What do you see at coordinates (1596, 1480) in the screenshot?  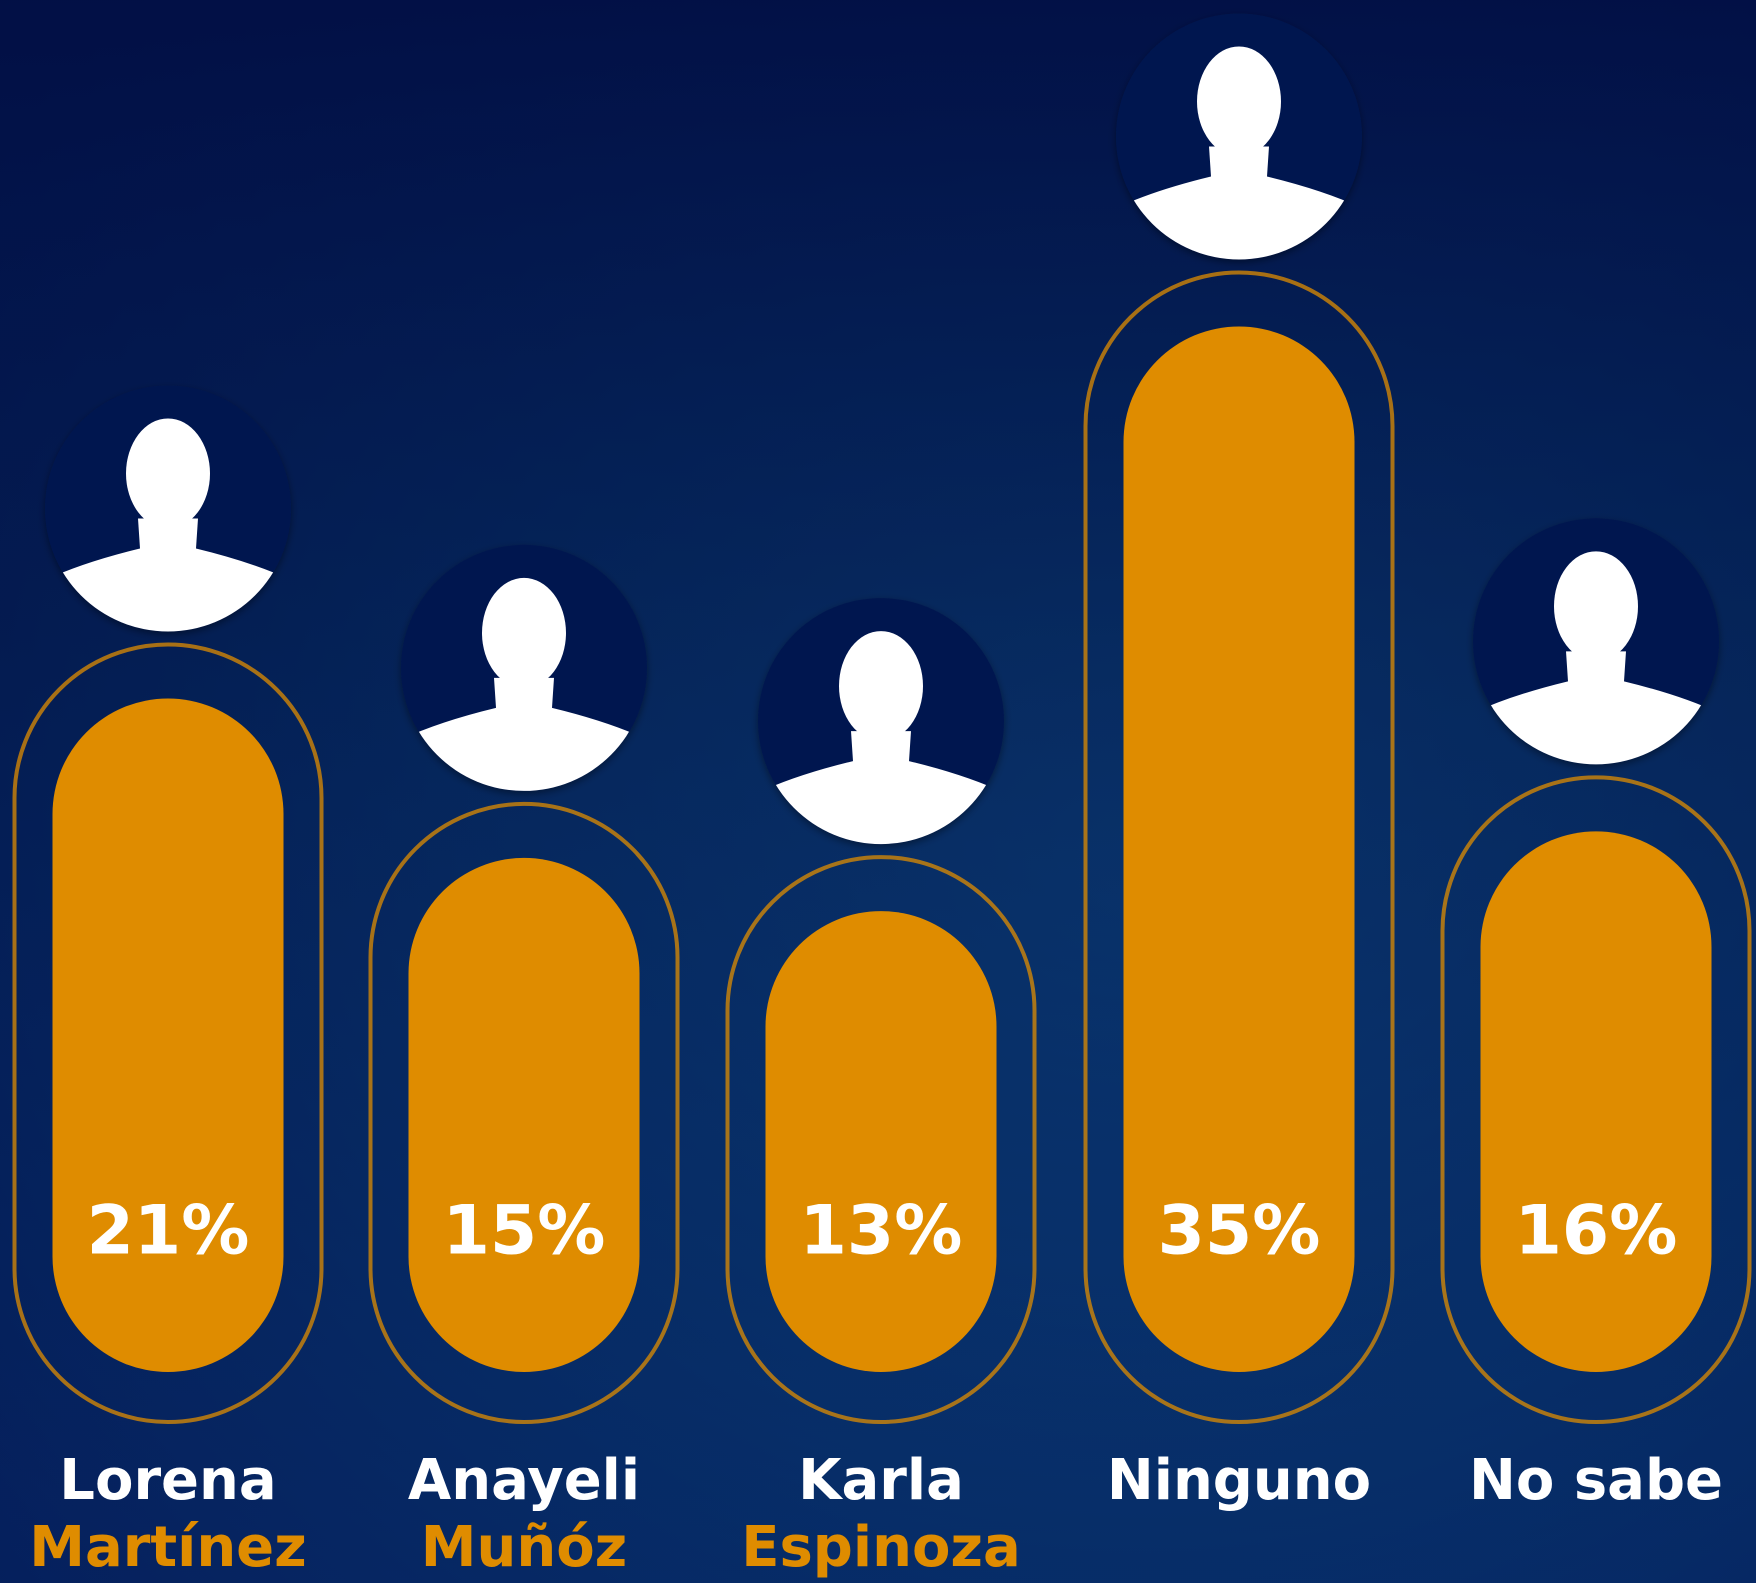 I see `category-label: No sabe` at bounding box center [1596, 1480].